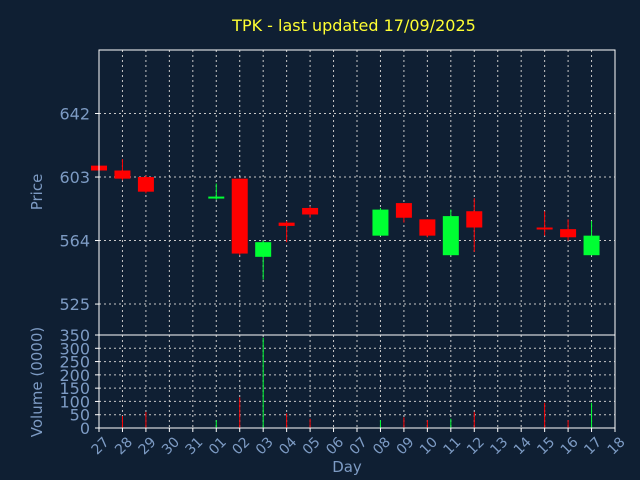  What do you see at coordinates (74, 348) in the screenshot?
I see `volume-tick-label: 300` at bounding box center [74, 348].